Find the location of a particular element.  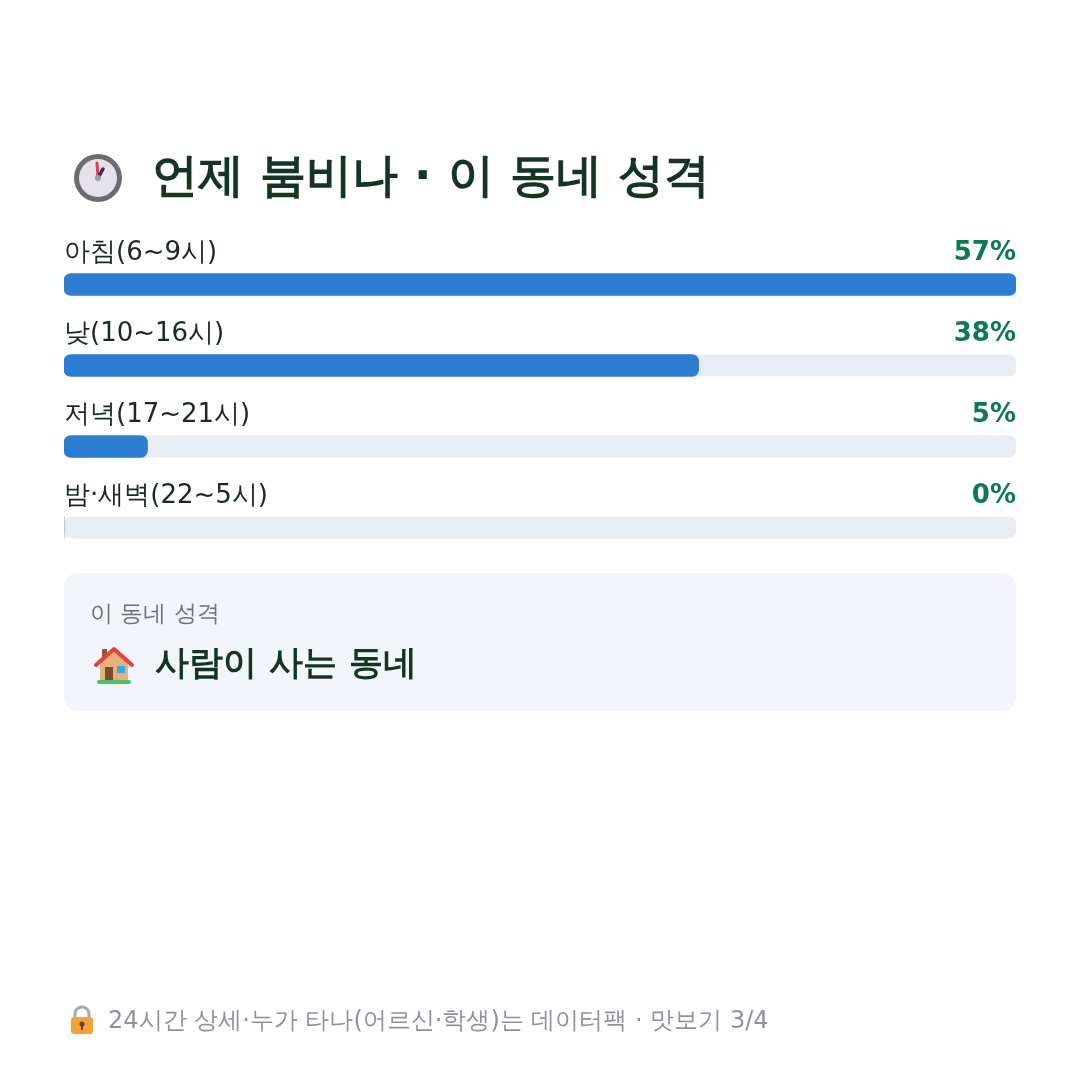

text: 24시간 상세·누가 타나(어르신·학생)는 데이터팩 · 맛보기 3/4 is located at coordinates (438, 1020).